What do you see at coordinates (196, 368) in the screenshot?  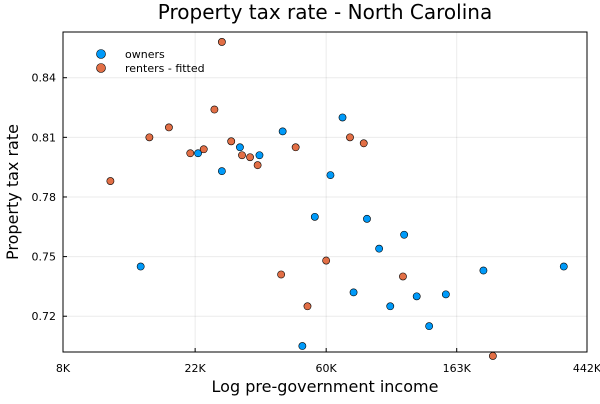 I see `x-tick-label: 22K` at bounding box center [196, 368].